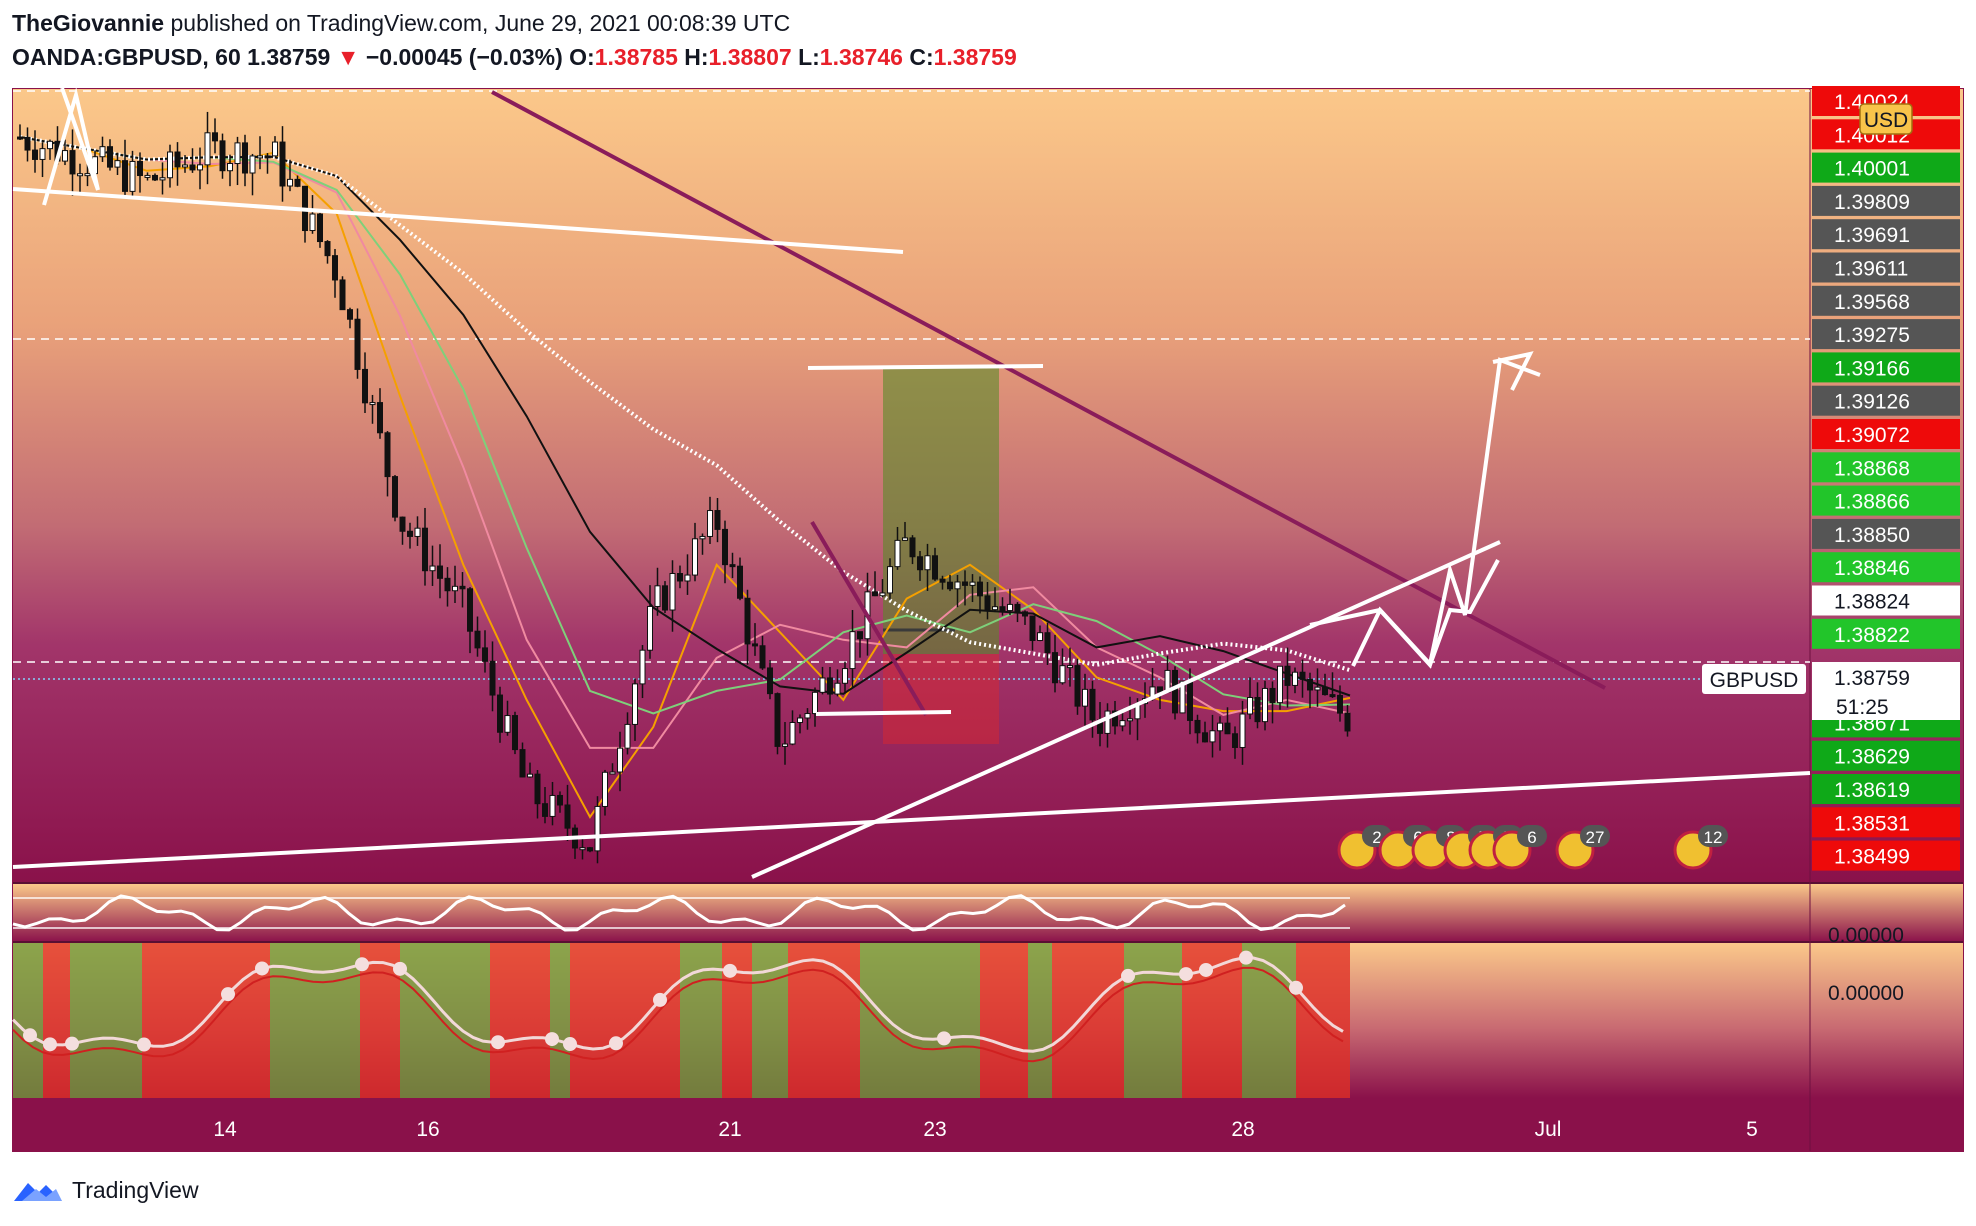 The height and width of the screenshot is (1226, 1976). I want to click on osc1-zero-label: 0.00000, so click(1866, 935).